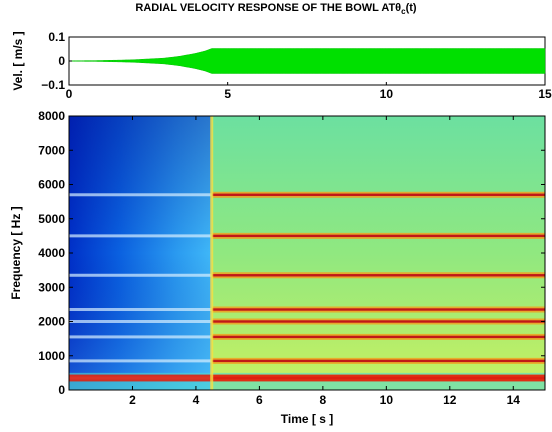  What do you see at coordinates (69, 94) in the screenshot?
I see `velocity-x-tick-label: 0` at bounding box center [69, 94].